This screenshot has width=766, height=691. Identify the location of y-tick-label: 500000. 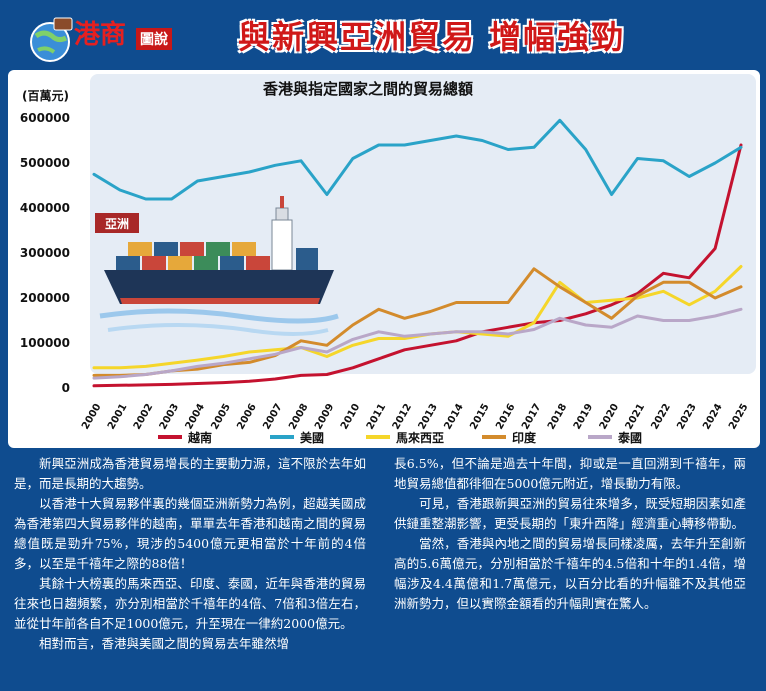
(45, 163).